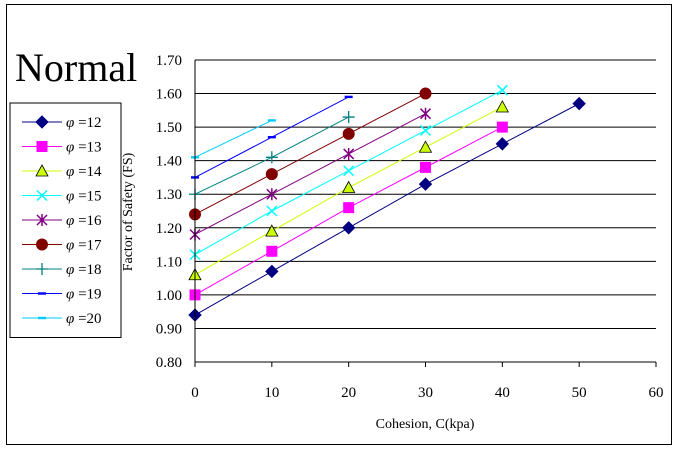 The width and height of the screenshot is (680, 451). I want to click on legend-item: φ =17, so click(62, 246).